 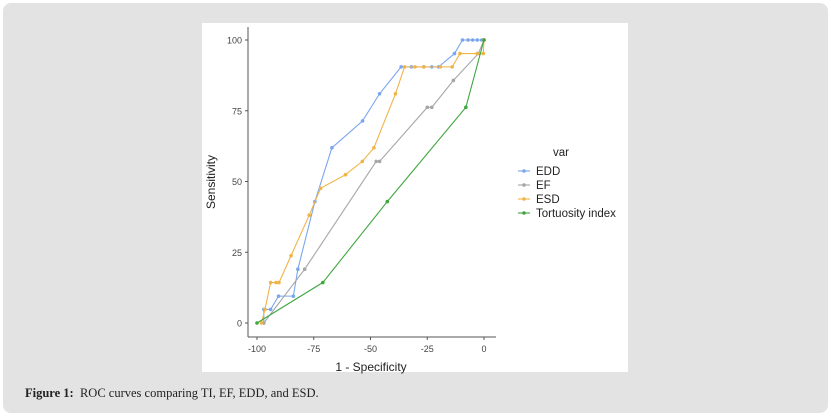 I want to click on x-tick-label: -50, so click(x=370, y=349).